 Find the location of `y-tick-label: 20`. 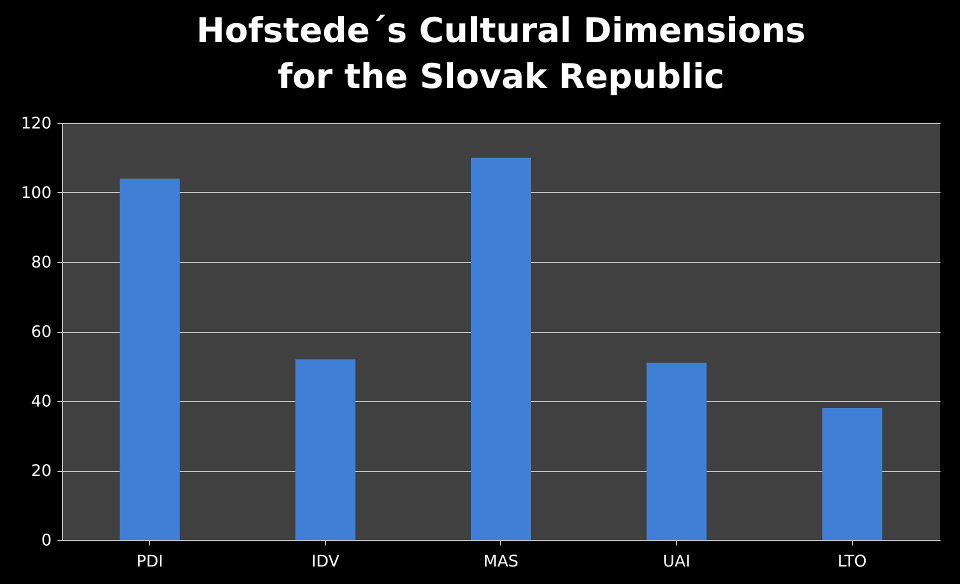

y-tick-label: 20 is located at coordinates (41, 470).